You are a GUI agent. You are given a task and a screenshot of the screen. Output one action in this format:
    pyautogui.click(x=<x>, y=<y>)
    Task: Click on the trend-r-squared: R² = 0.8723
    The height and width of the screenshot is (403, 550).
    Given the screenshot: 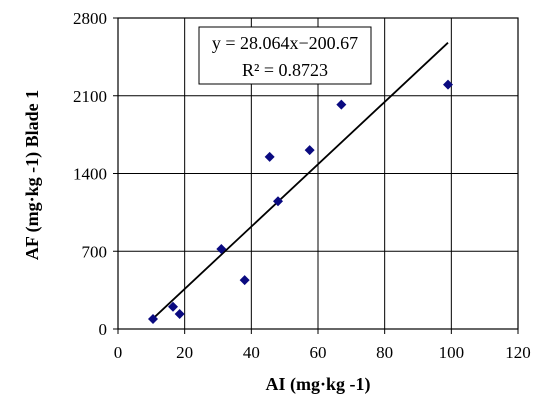 What is the action you would take?
    pyautogui.click(x=285, y=70)
    